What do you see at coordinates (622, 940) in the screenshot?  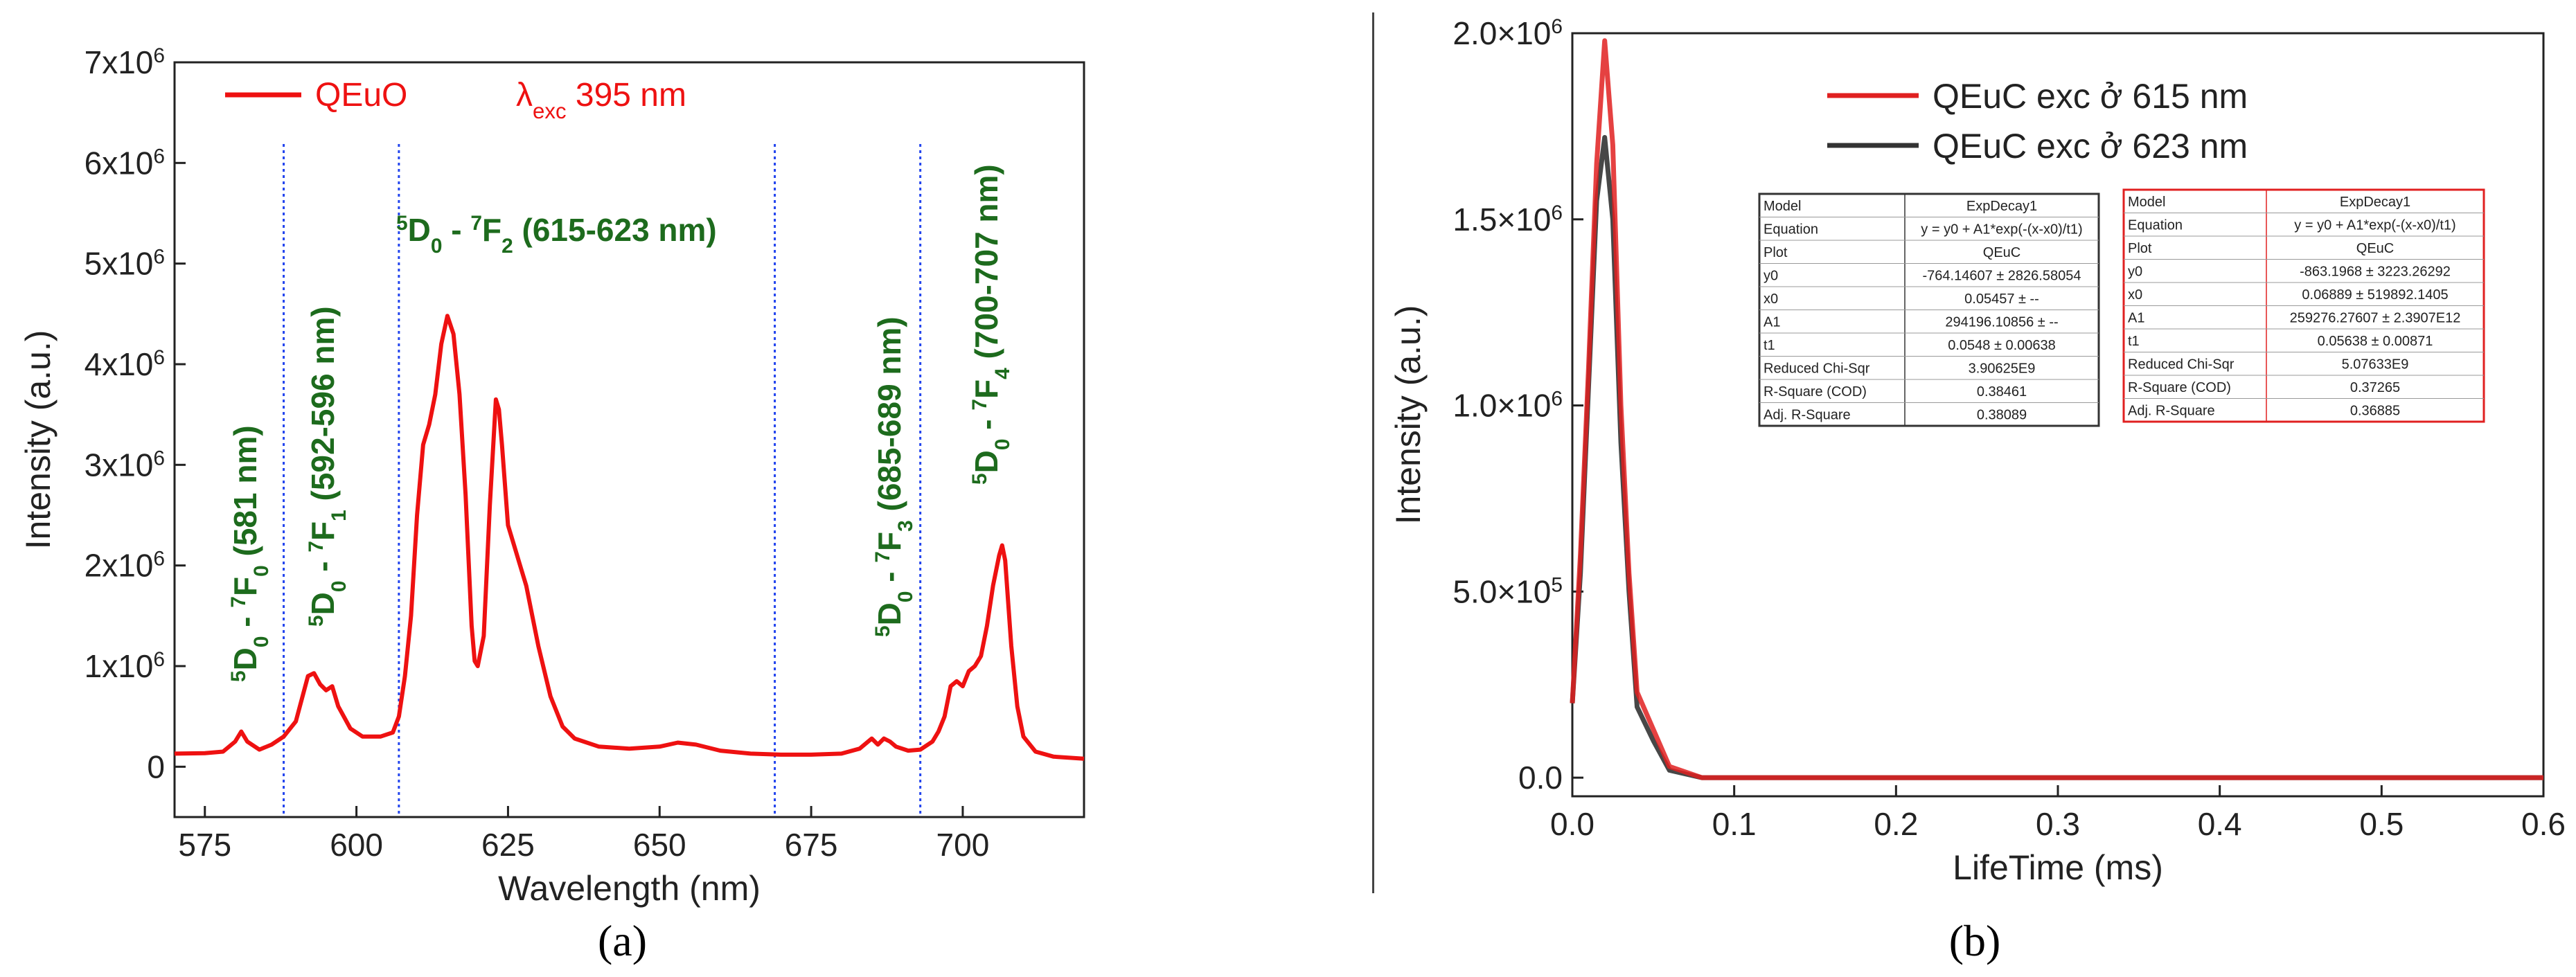 I see `panel-label-a: (a)` at bounding box center [622, 940].